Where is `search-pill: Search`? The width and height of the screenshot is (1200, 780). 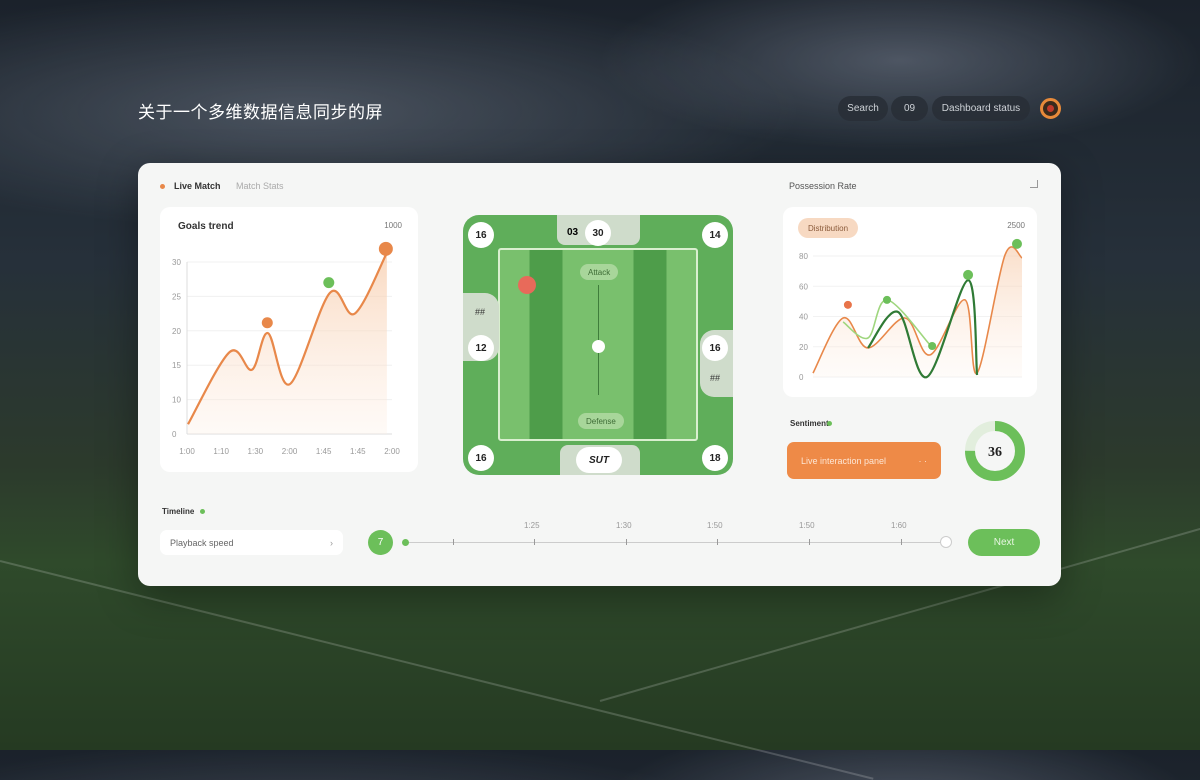 search-pill: Search is located at coordinates (863, 108).